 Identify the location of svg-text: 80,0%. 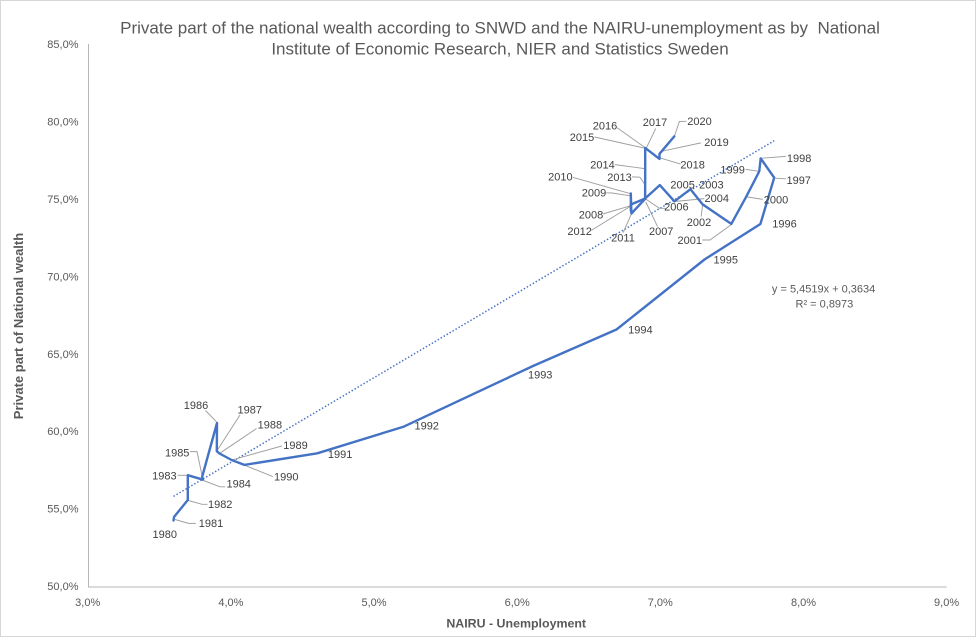
(62, 123).